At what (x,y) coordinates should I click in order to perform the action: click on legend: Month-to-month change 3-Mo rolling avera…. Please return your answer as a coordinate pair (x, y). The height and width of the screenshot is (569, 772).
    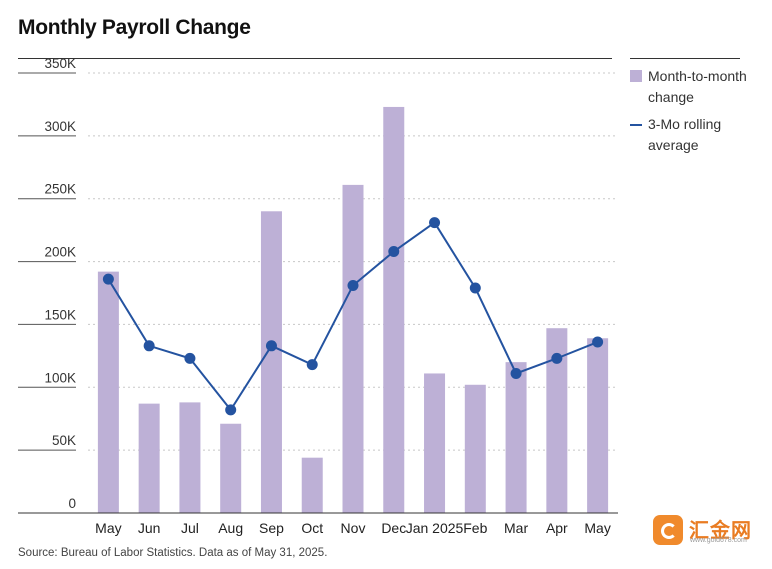
    Looking at the image, I should click on (695, 114).